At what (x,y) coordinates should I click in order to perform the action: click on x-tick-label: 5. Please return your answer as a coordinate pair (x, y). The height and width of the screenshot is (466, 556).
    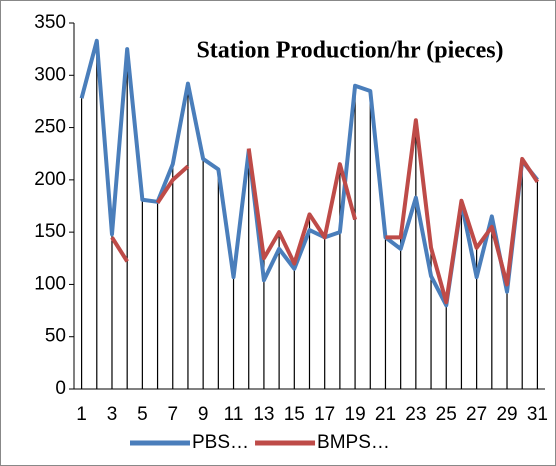
    Looking at the image, I should click on (142, 414).